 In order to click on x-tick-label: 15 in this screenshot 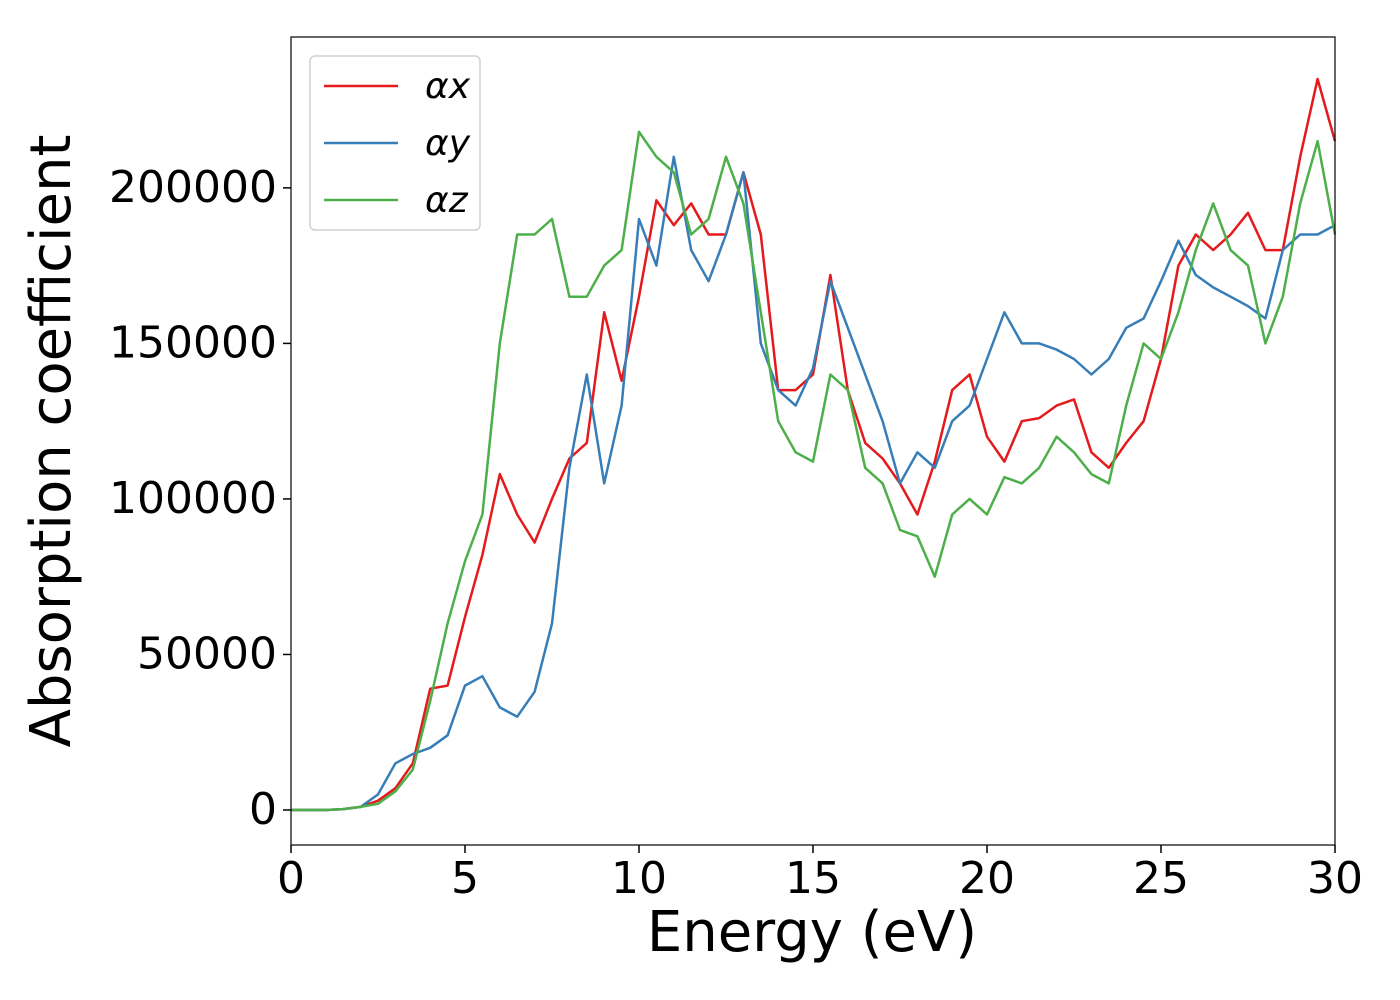, I will do `click(813, 878)`.